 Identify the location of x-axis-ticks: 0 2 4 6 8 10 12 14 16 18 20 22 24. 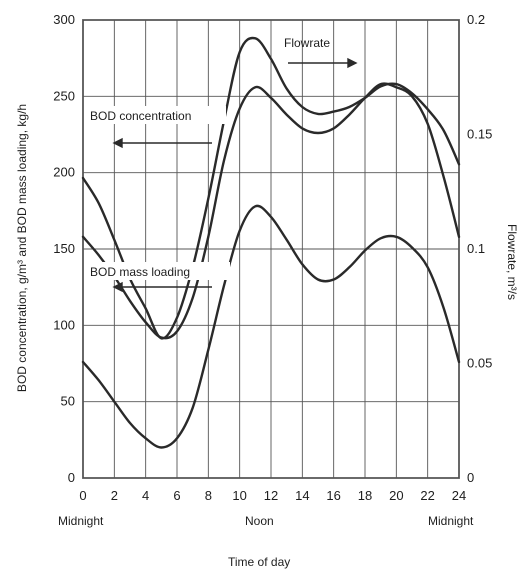
(272, 495).